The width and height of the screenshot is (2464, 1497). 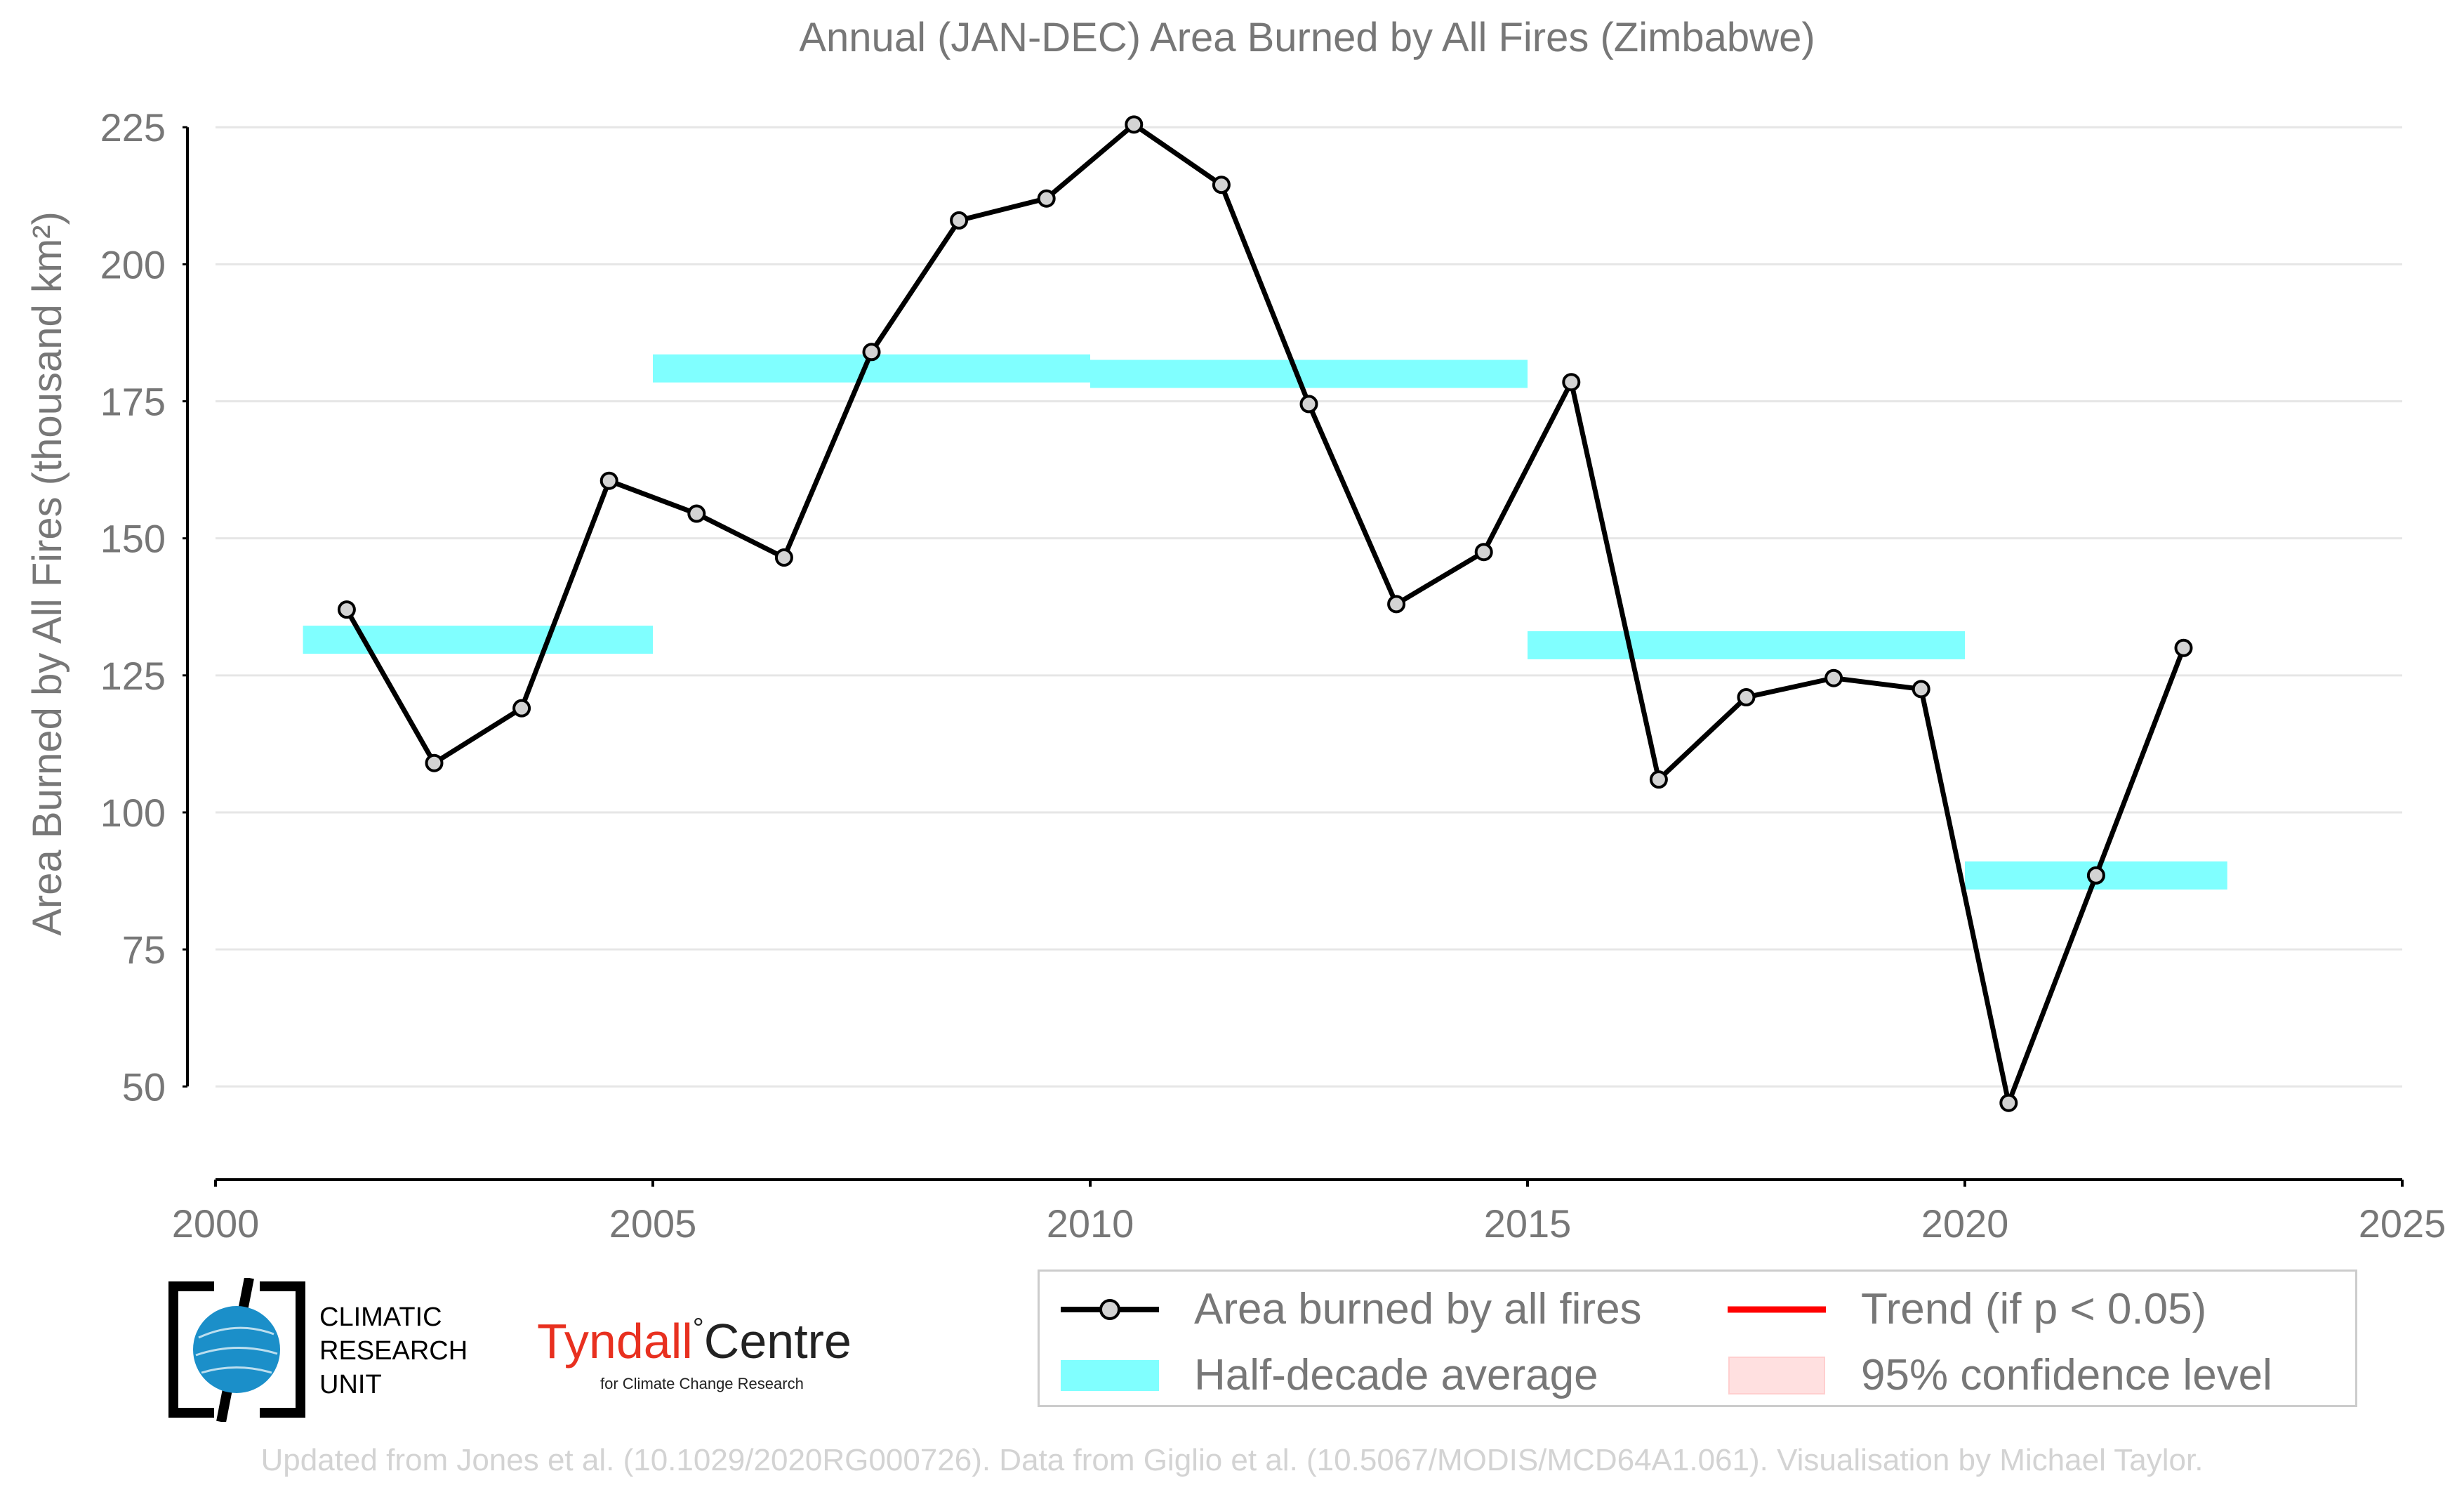 I want to click on pink-box-icon, so click(x=1777, y=1375).